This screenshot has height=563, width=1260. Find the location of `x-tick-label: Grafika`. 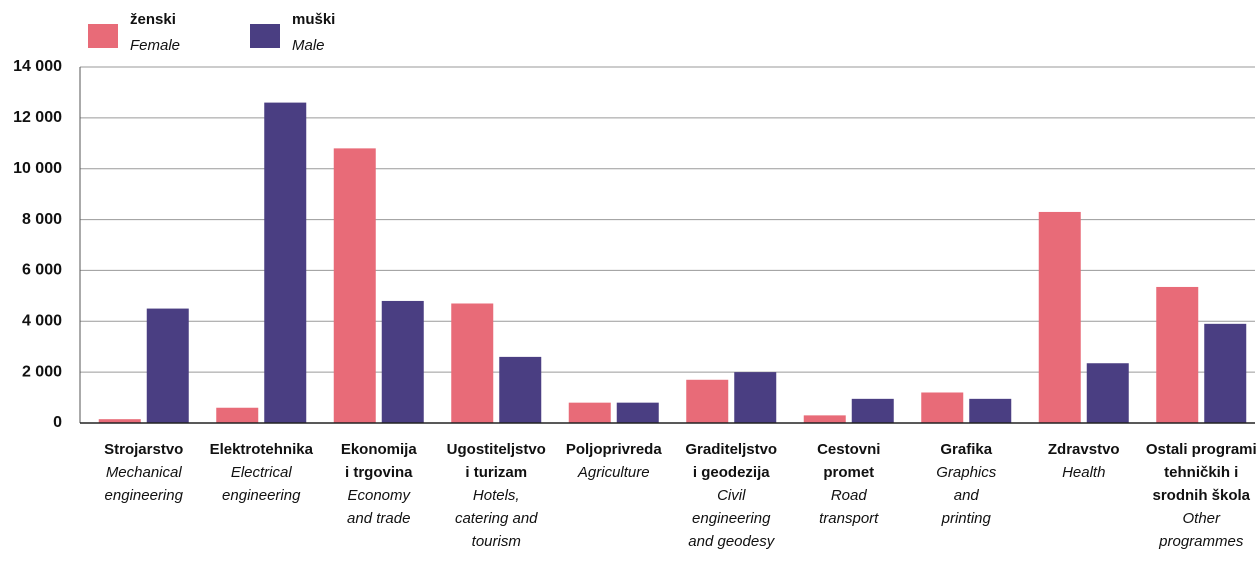

x-tick-label: Grafika is located at coordinates (966, 449).